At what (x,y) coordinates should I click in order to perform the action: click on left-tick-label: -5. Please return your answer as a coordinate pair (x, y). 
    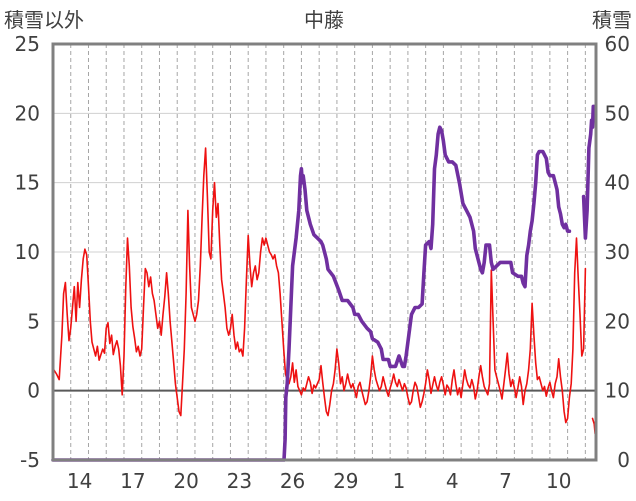
    Looking at the image, I should click on (30, 460).